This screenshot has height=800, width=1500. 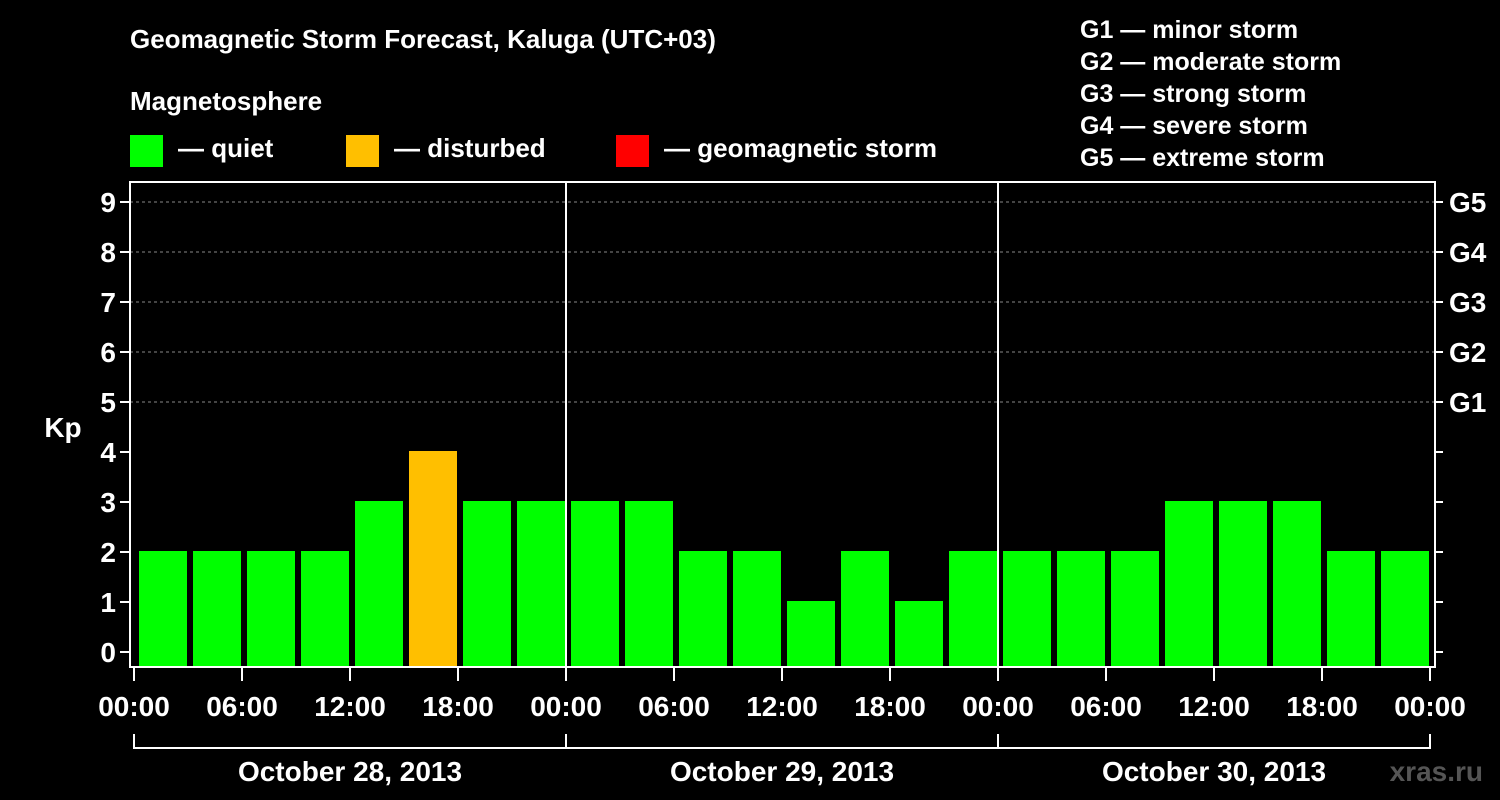 What do you see at coordinates (1189, 30) in the screenshot?
I see `storm-scale-g1: G1 — minor storm` at bounding box center [1189, 30].